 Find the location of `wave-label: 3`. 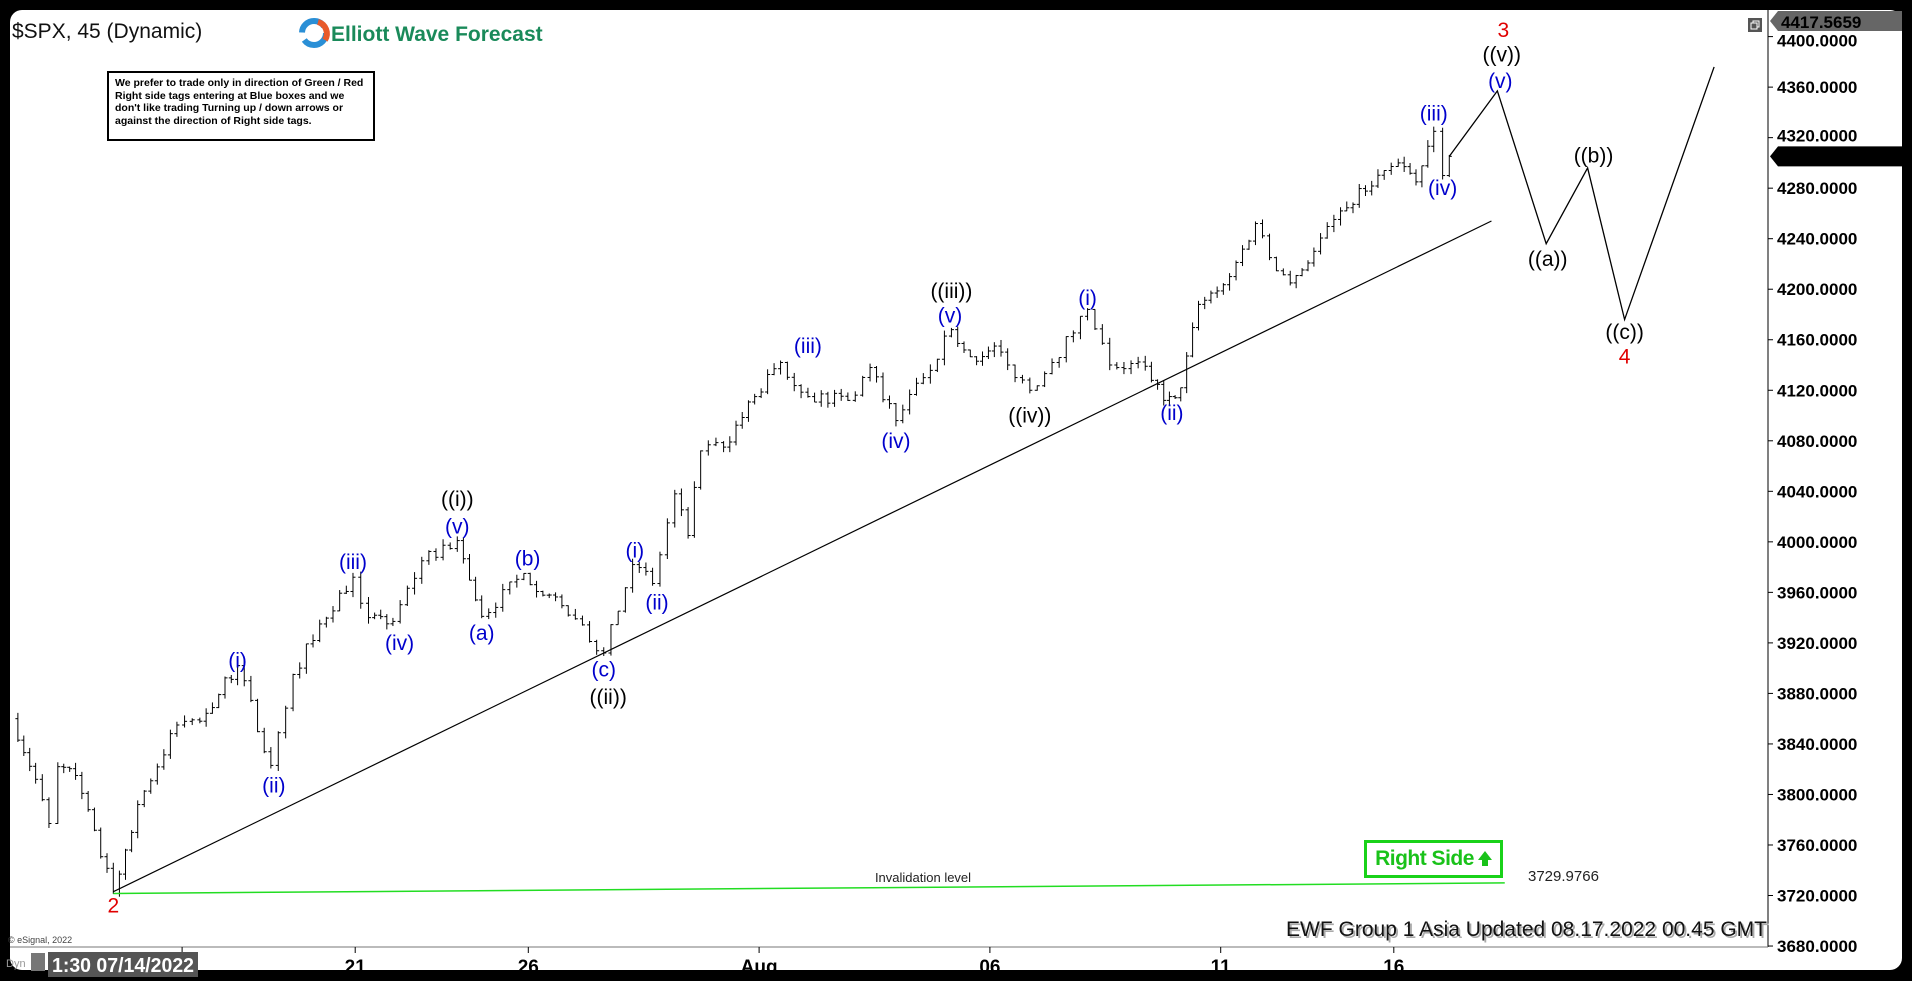

wave-label: 3 is located at coordinates (1503, 30).